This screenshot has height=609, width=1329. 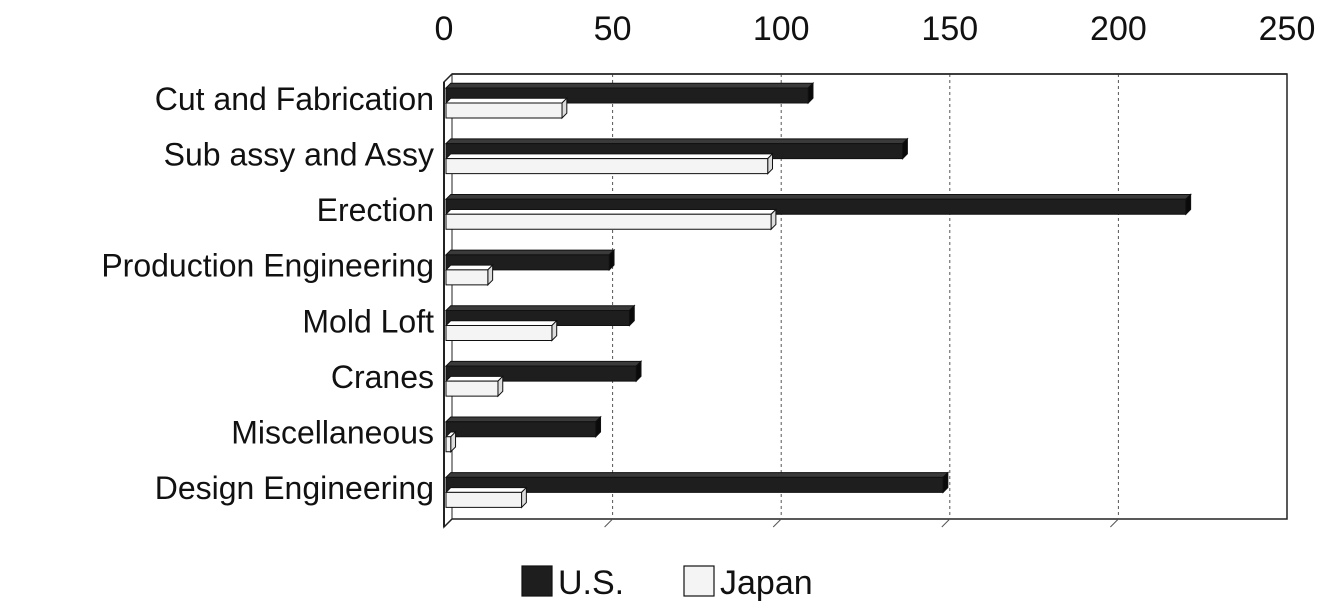 I want to click on x-tick-label: 250, so click(x=1287, y=29).